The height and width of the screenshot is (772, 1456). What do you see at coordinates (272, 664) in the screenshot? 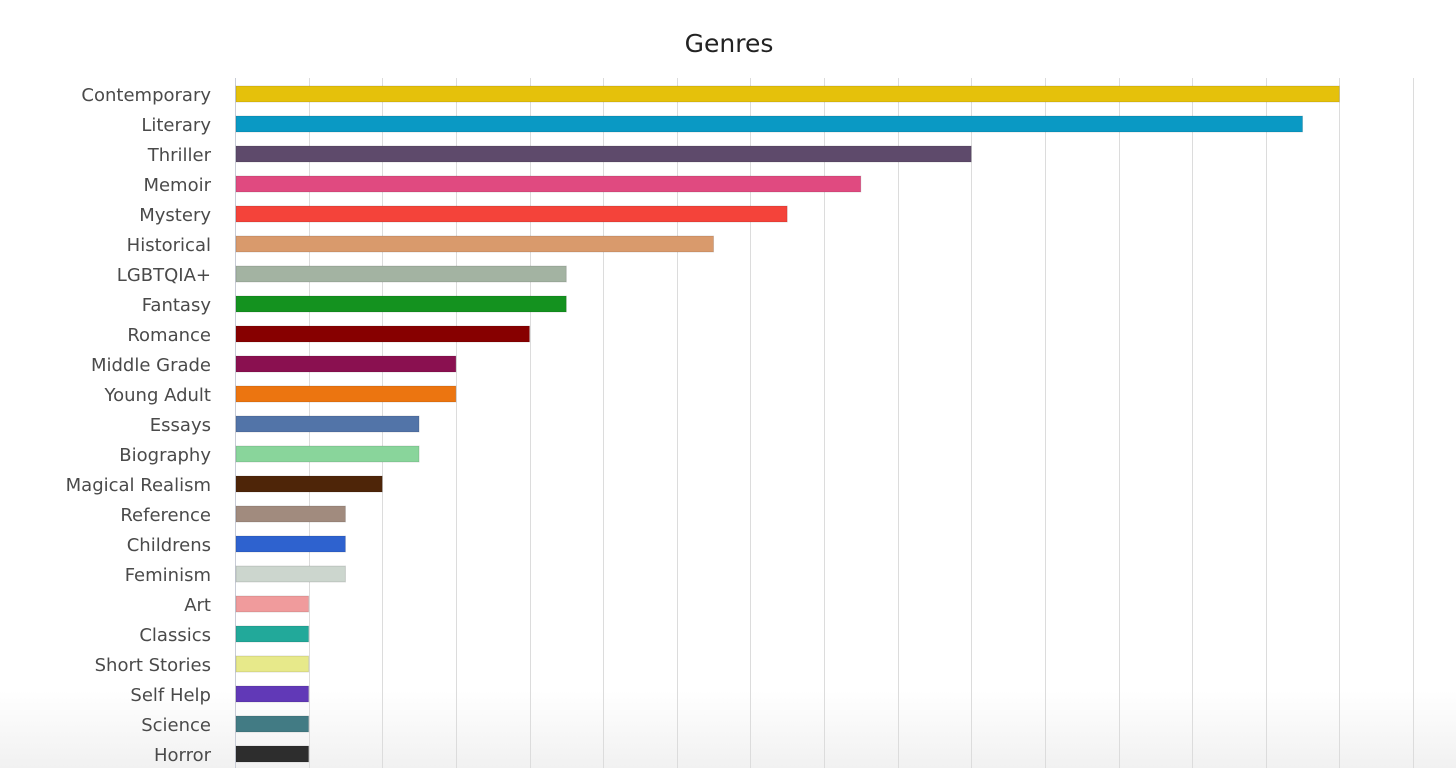
I see `bar-short-stories` at bounding box center [272, 664].